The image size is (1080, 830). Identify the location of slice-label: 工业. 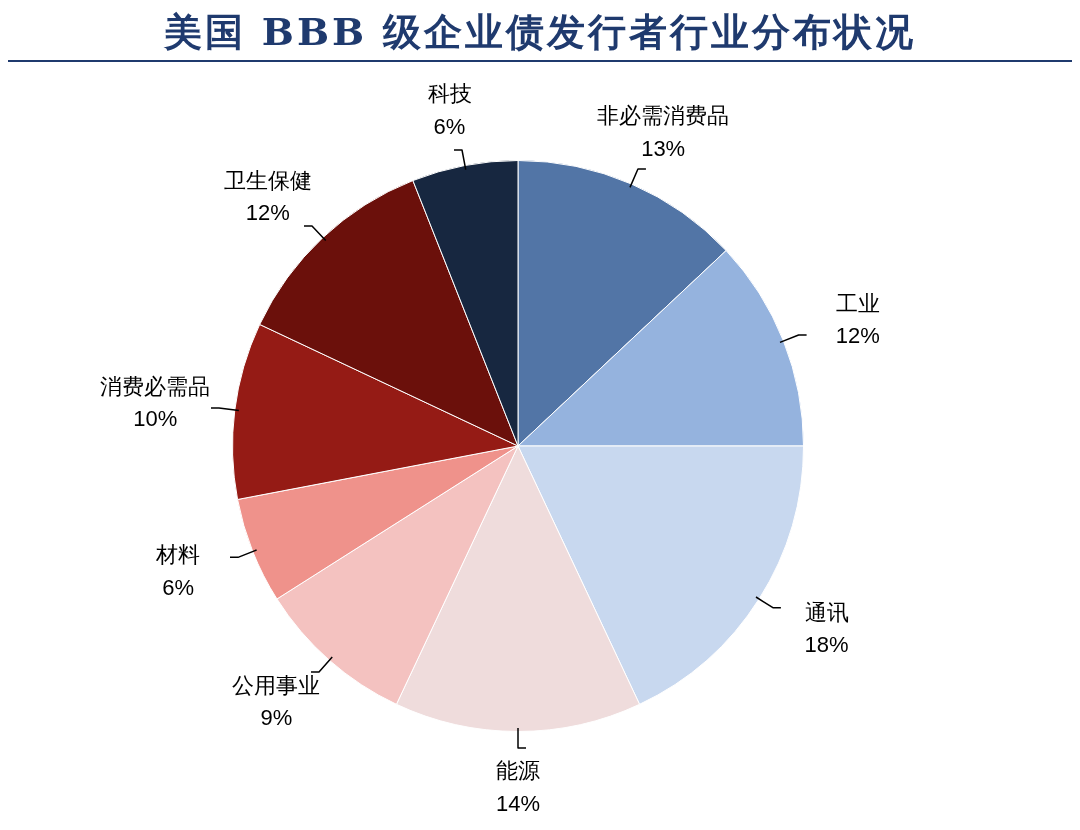
(857, 303).